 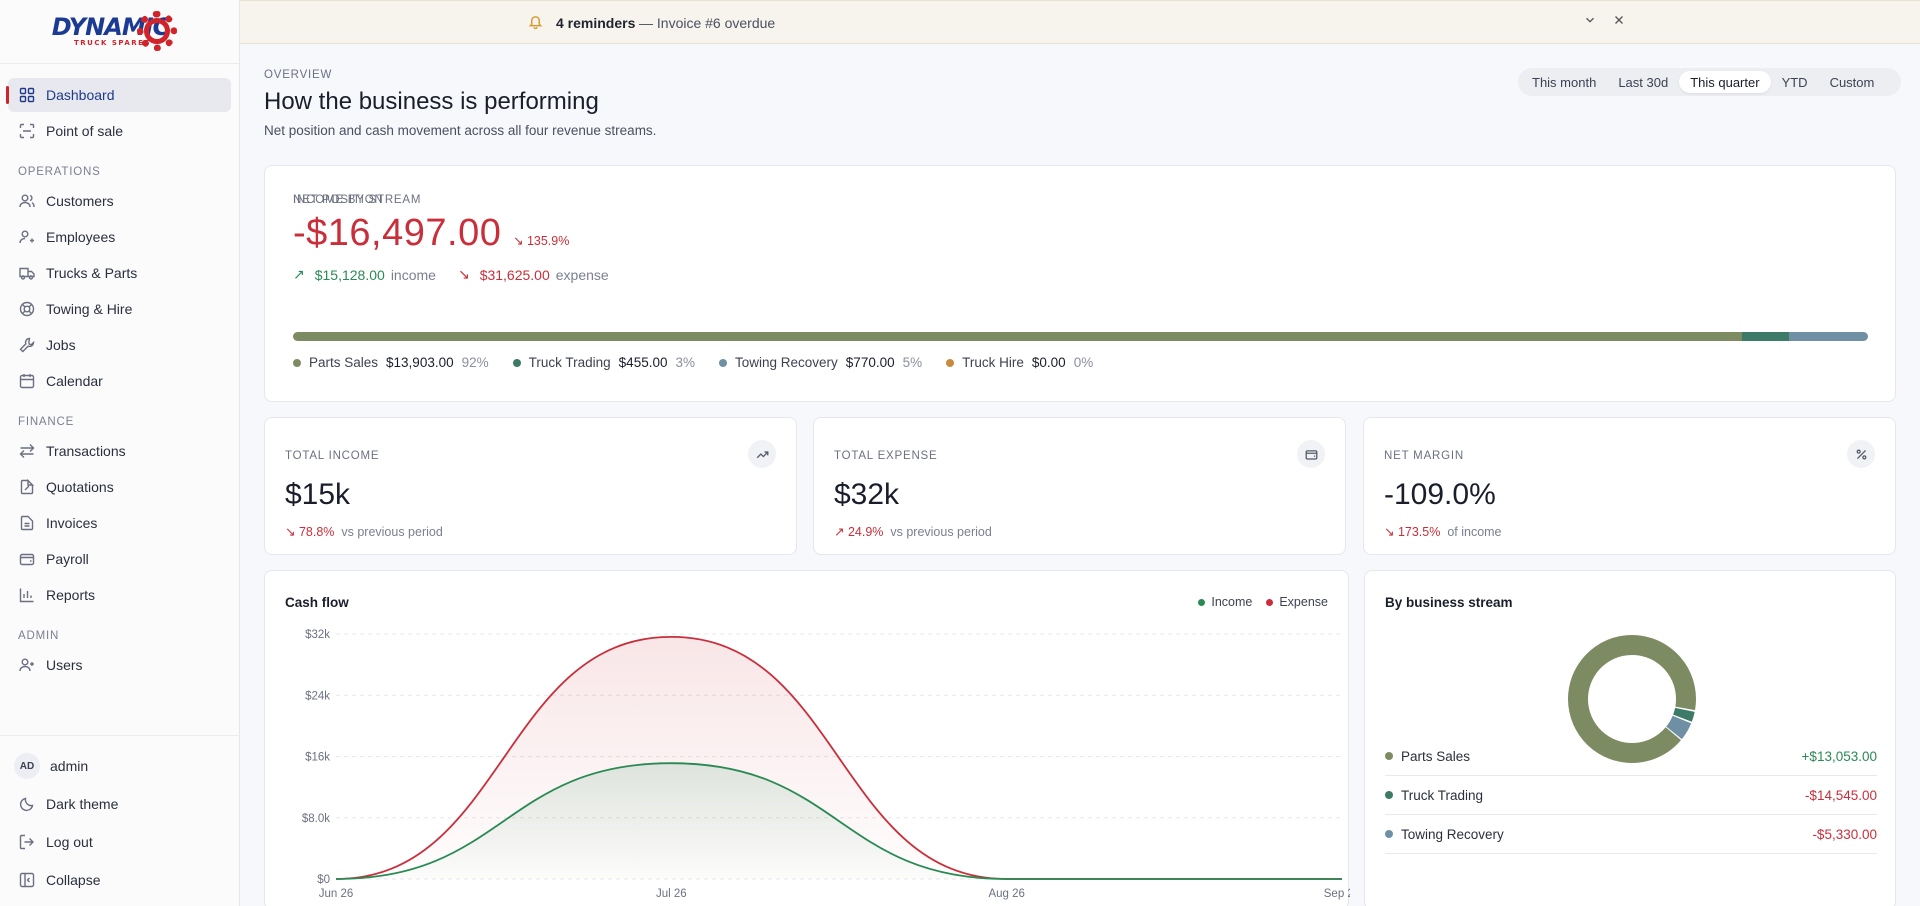 What do you see at coordinates (1564, 82) in the screenshot?
I see `range-this-month: This month` at bounding box center [1564, 82].